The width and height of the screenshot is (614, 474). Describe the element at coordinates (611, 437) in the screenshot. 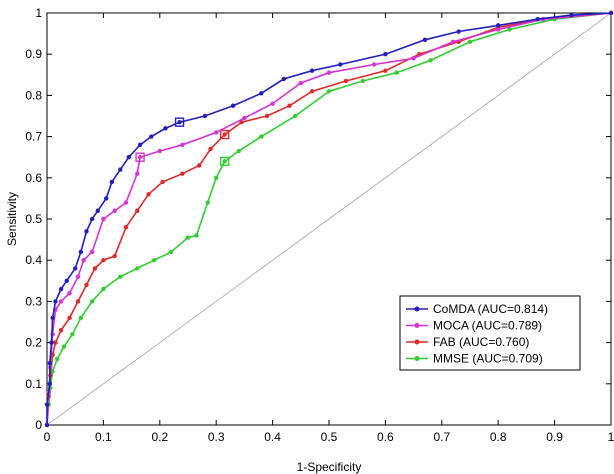

I see `x-tick-label: 1` at that location.